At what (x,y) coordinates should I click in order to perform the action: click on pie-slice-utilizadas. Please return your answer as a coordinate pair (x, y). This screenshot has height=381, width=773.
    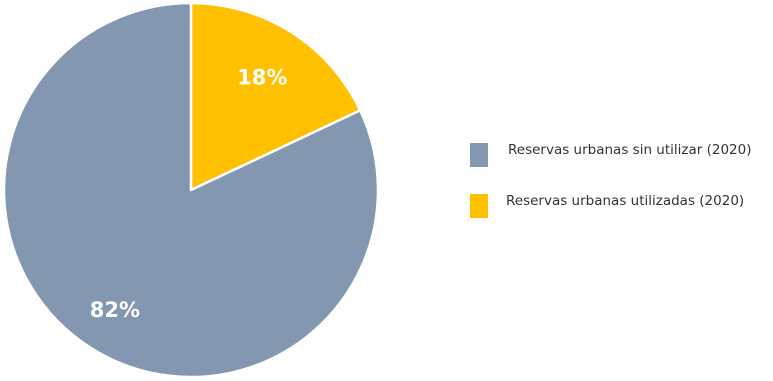
    Looking at the image, I should click on (275, 96).